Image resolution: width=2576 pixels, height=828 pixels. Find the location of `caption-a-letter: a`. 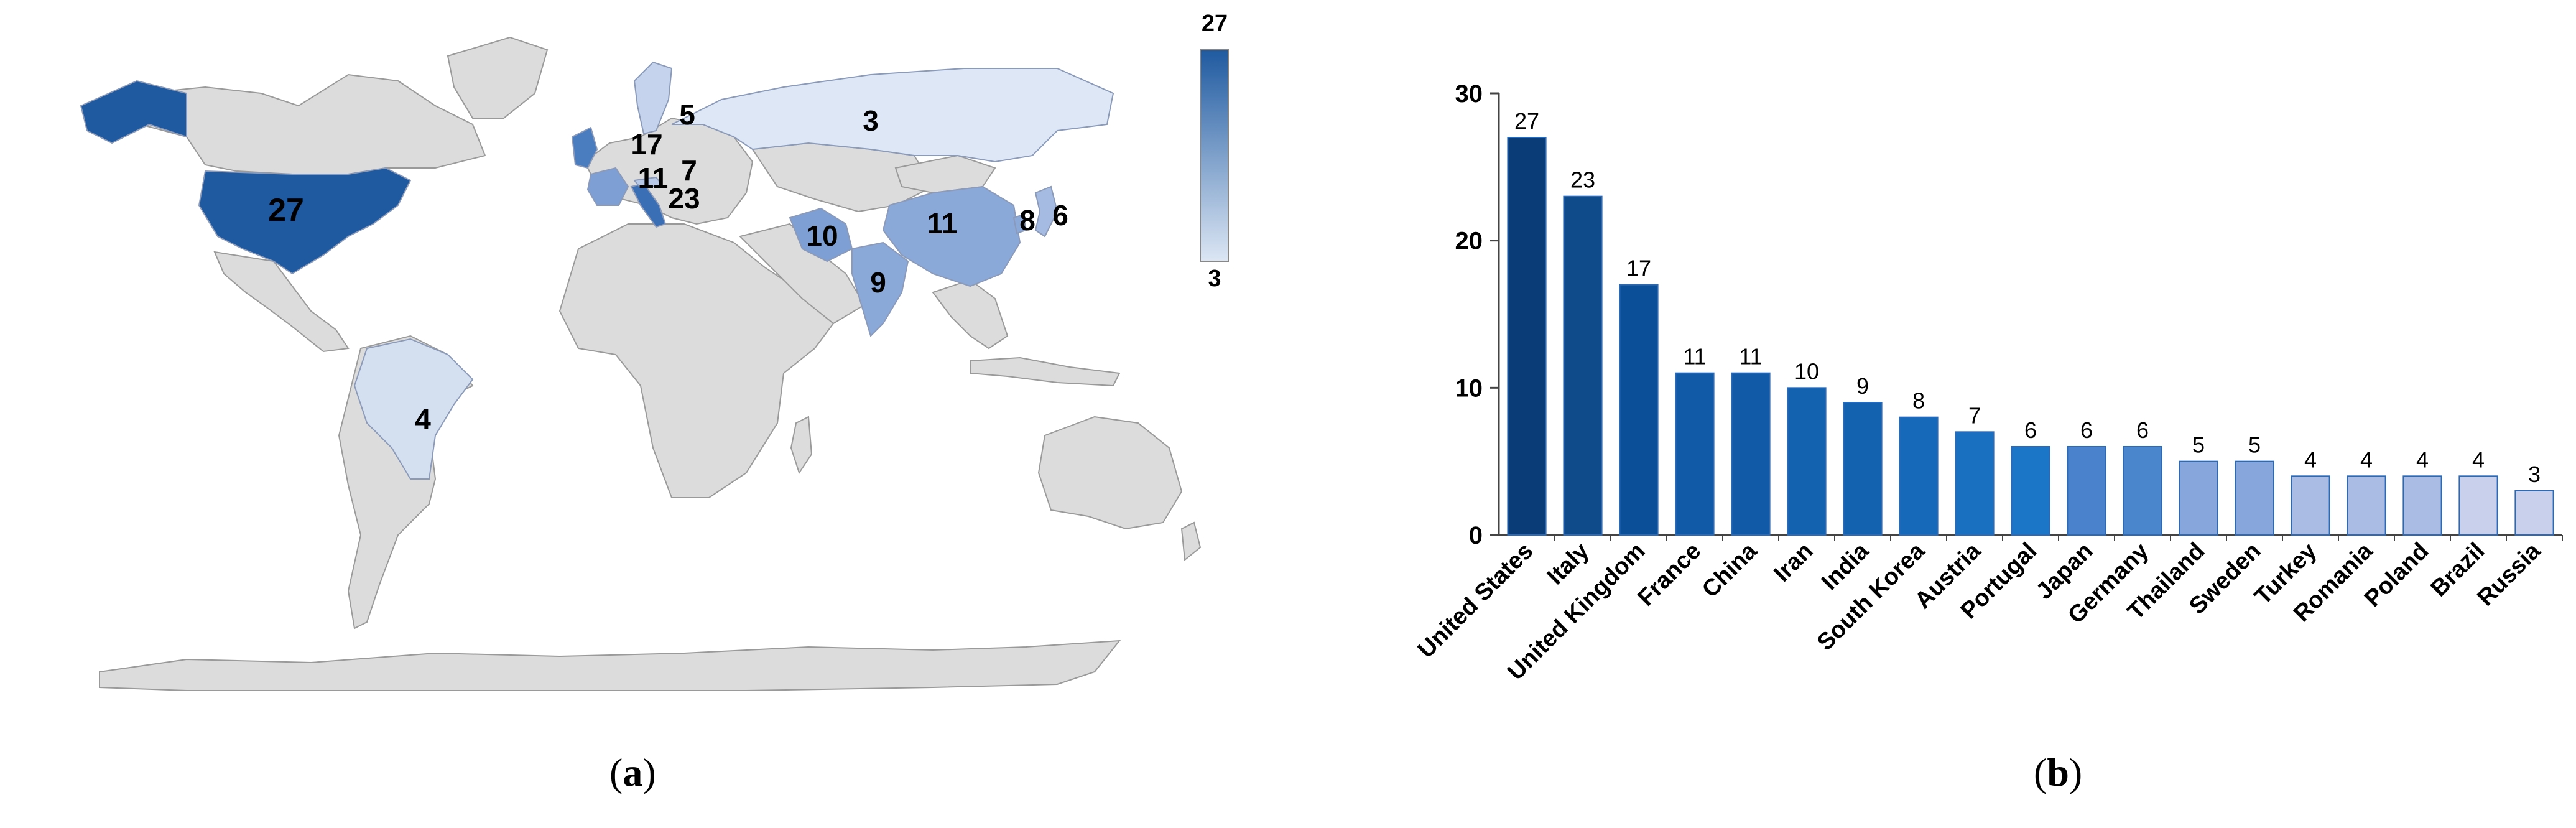

caption-a-letter: a is located at coordinates (633, 772).